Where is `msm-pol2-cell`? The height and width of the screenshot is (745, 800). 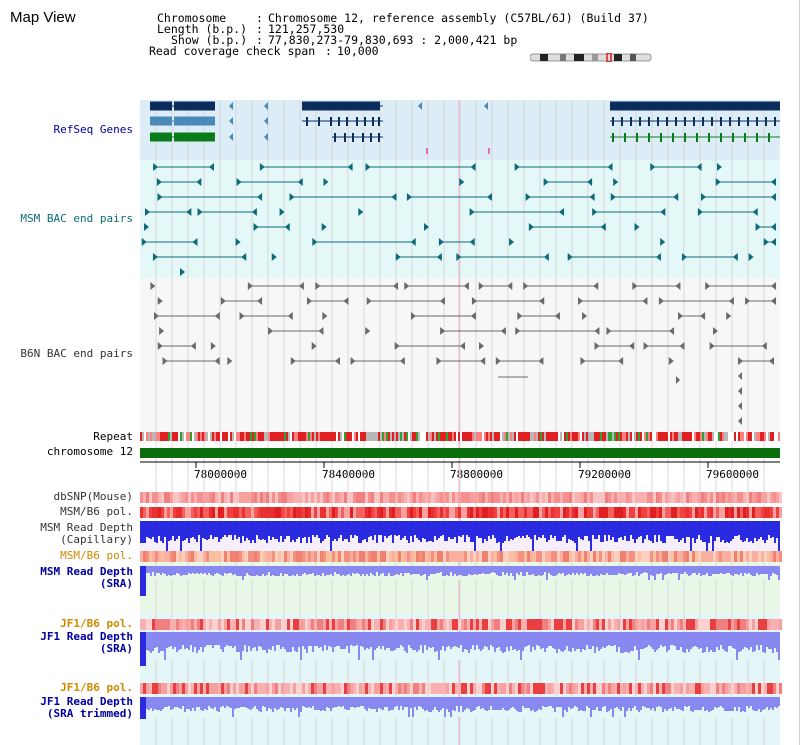 msm-pol2-cell is located at coordinates (243, 556).